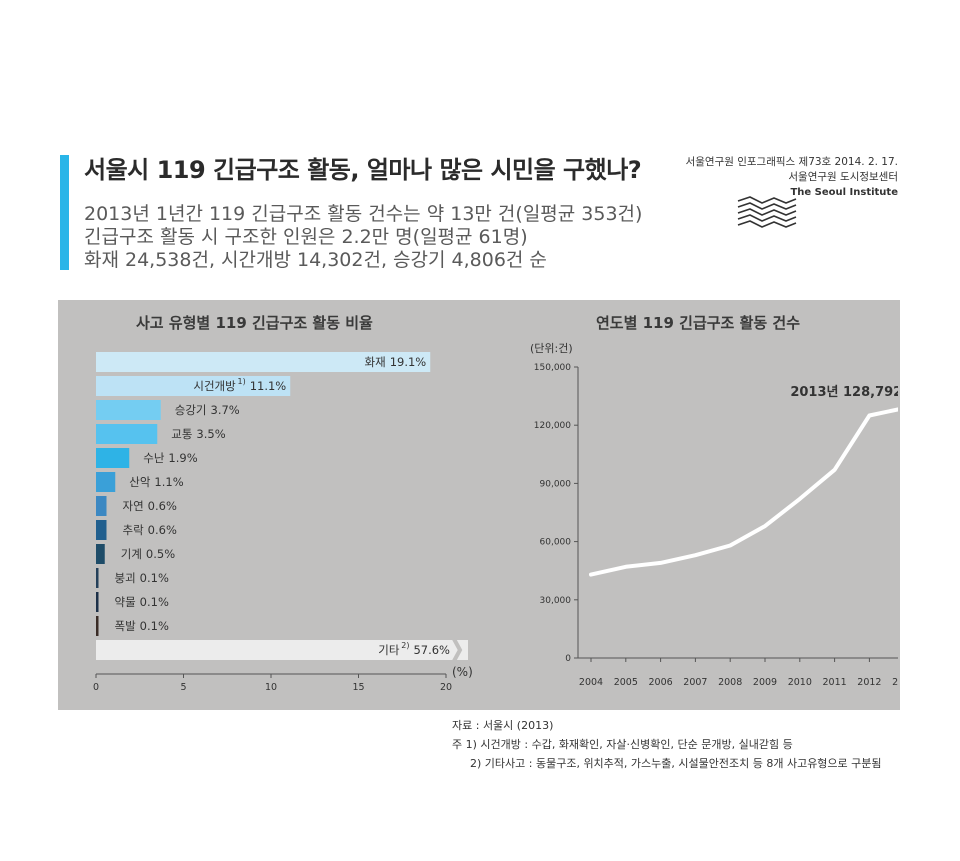 The width and height of the screenshot is (960, 861). I want to click on bar-value-label: 3.7%, so click(225, 410).